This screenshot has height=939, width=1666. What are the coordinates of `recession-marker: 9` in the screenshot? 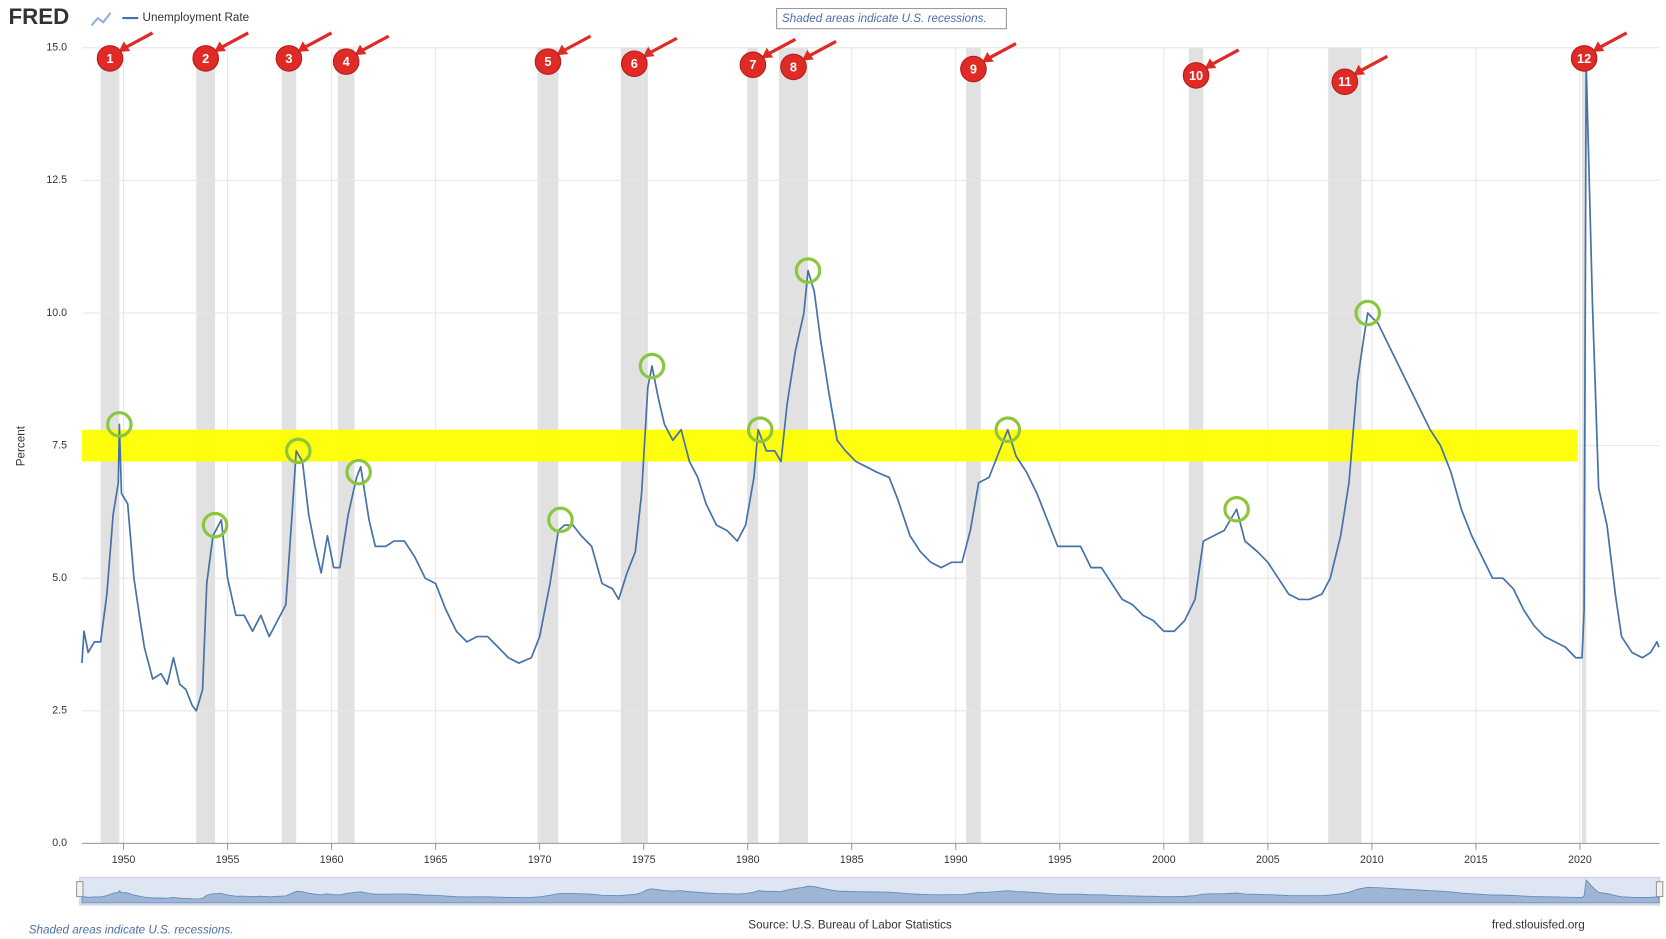 It's located at (988, 62).